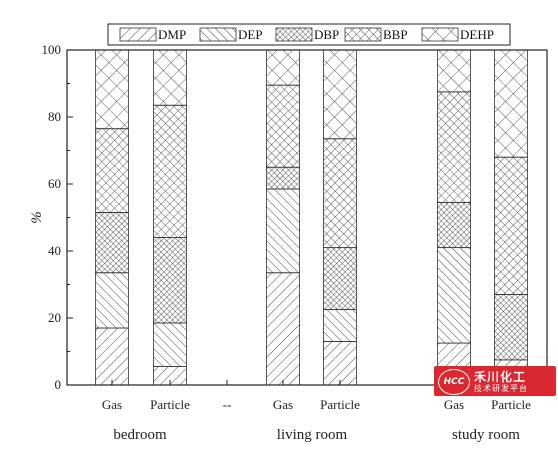  What do you see at coordinates (250, 34) in the screenshot?
I see `legend-label-dep: DEP` at bounding box center [250, 34].